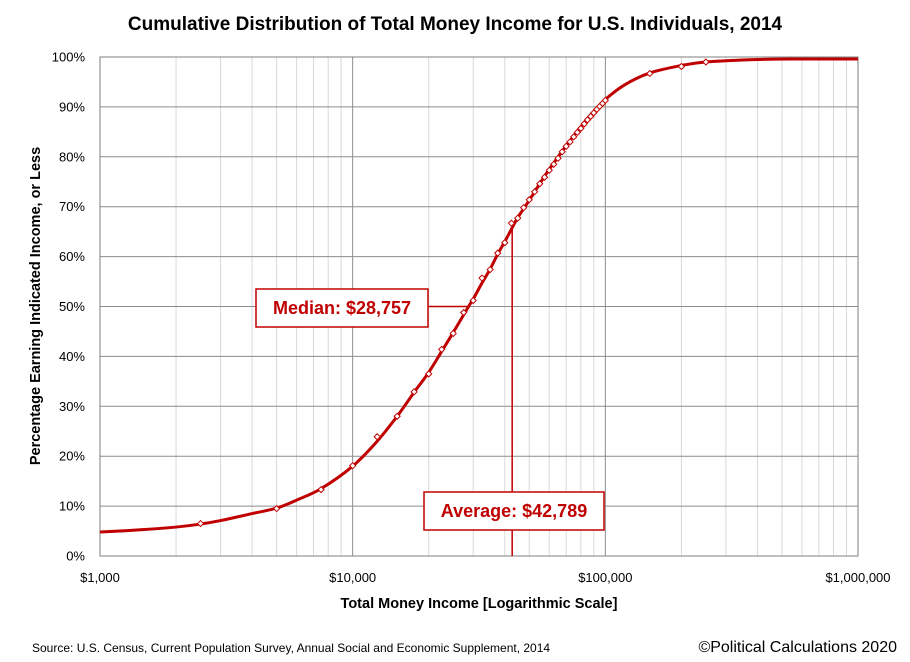  Describe the element at coordinates (72, 156) in the screenshot. I see `y-tick-label: 80%` at that location.